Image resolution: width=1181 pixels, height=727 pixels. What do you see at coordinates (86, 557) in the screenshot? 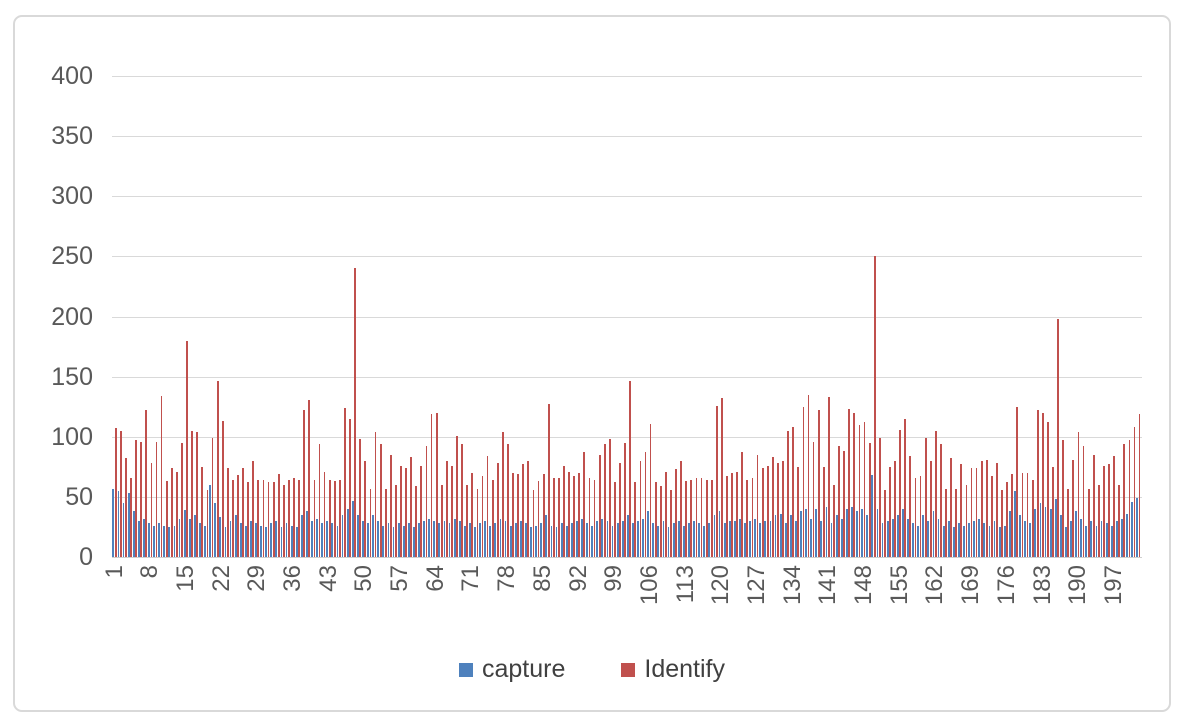
I see `y-tick-label: 0` at bounding box center [86, 557].